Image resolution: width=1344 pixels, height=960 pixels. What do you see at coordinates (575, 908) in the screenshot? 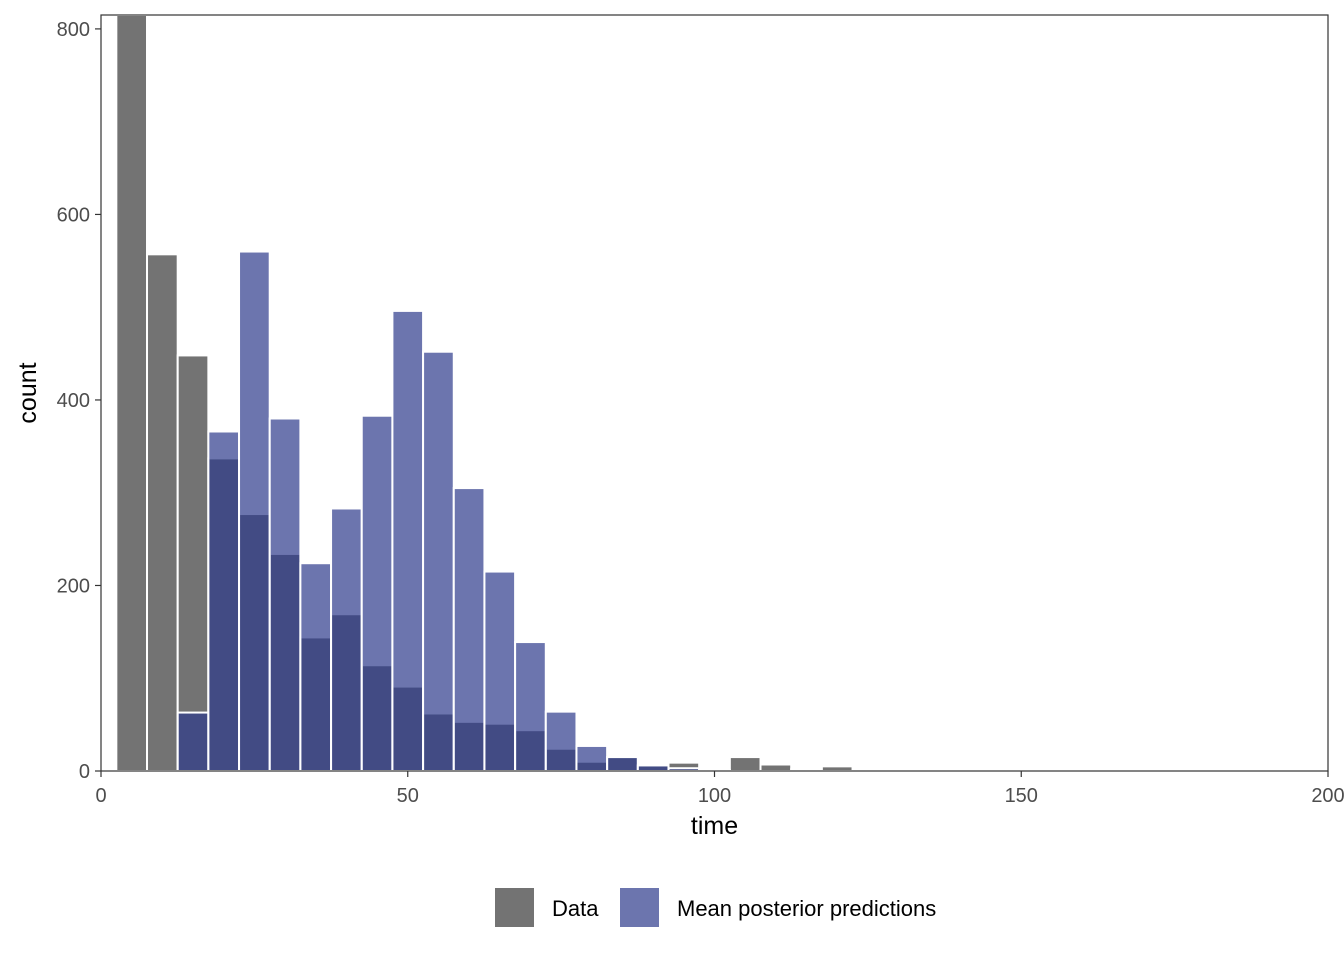
I see `legend-label-data: Data` at bounding box center [575, 908].